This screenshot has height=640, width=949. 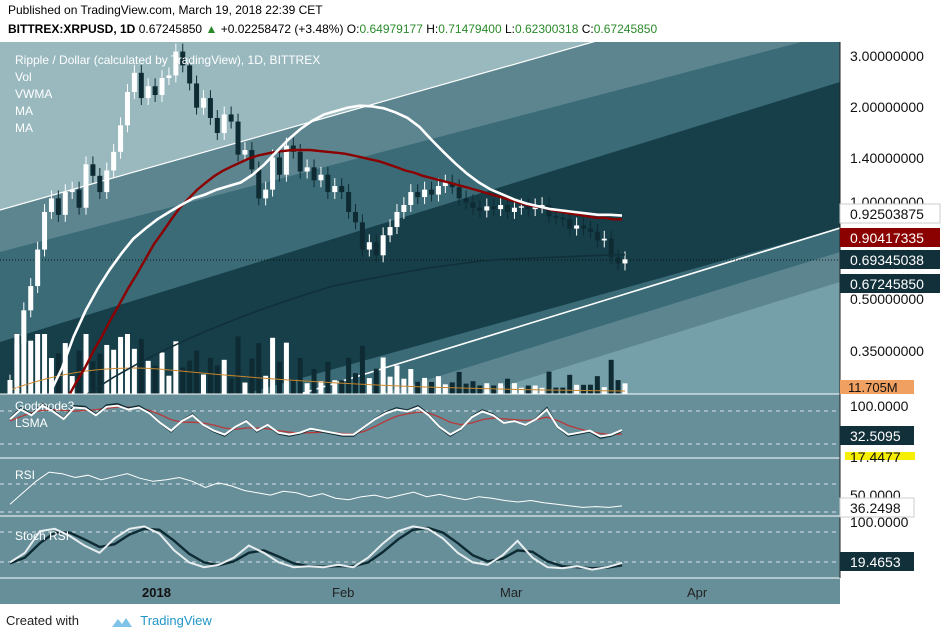 I want to click on time-axis-strip, so click(x=420, y=591).